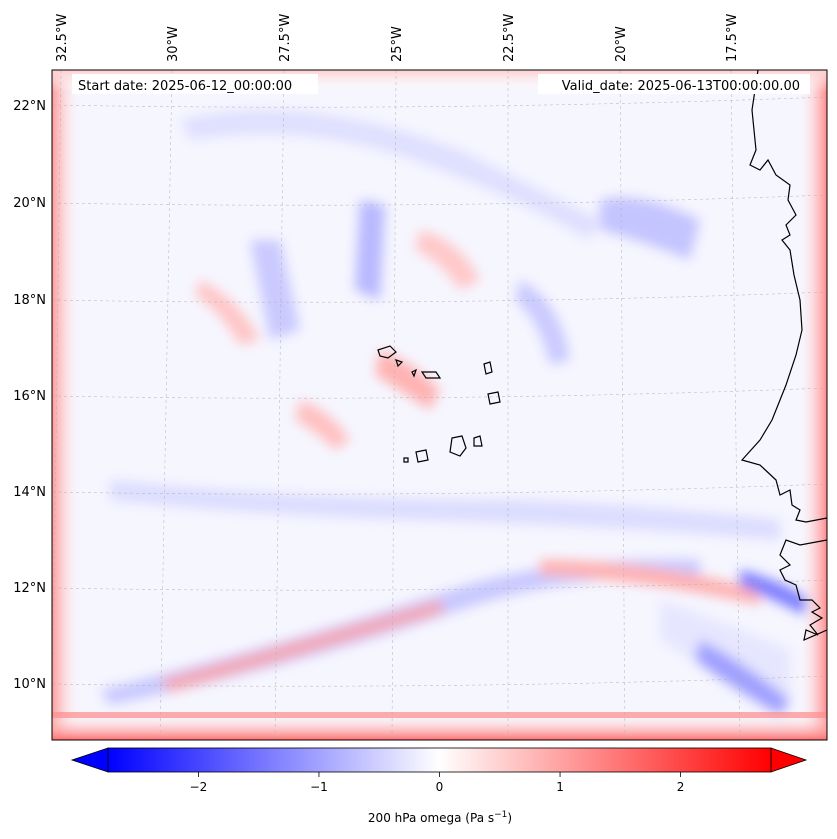 The image size is (837, 839). Describe the element at coordinates (29, 300) in the screenshot. I see `lat-label: 18°N` at that location.